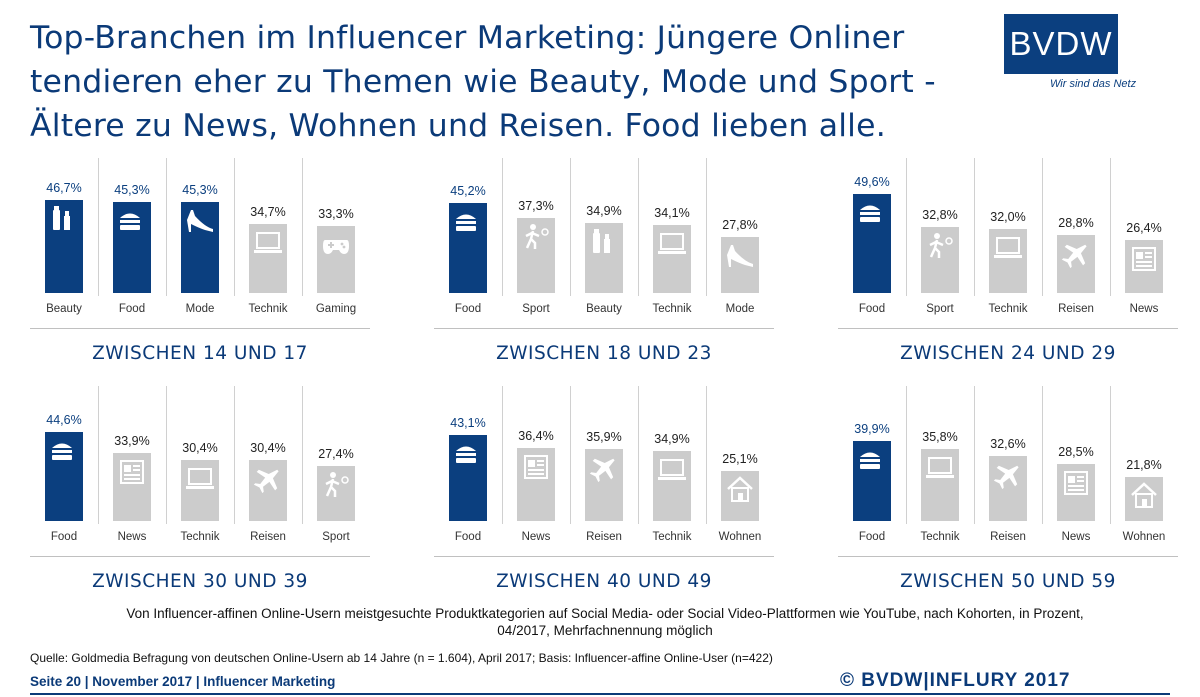 This screenshot has width=1200, height=697. What do you see at coordinates (605, 630) in the screenshot?
I see `footnote-line-2: 04/2017, Mehrfachnennung möglich` at bounding box center [605, 630].